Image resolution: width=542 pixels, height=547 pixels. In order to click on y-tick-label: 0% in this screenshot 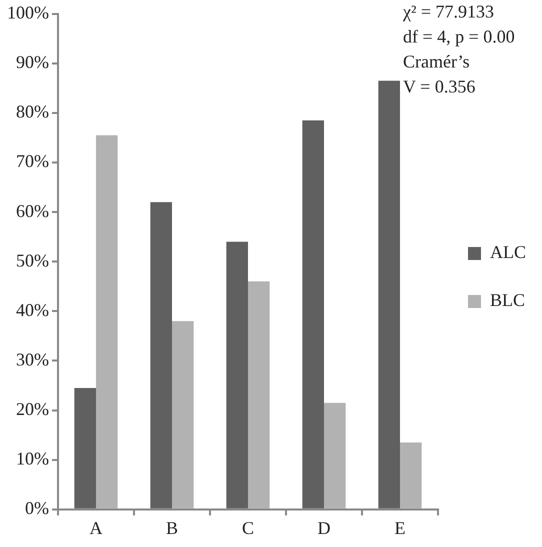, I will do `click(36, 508)`.